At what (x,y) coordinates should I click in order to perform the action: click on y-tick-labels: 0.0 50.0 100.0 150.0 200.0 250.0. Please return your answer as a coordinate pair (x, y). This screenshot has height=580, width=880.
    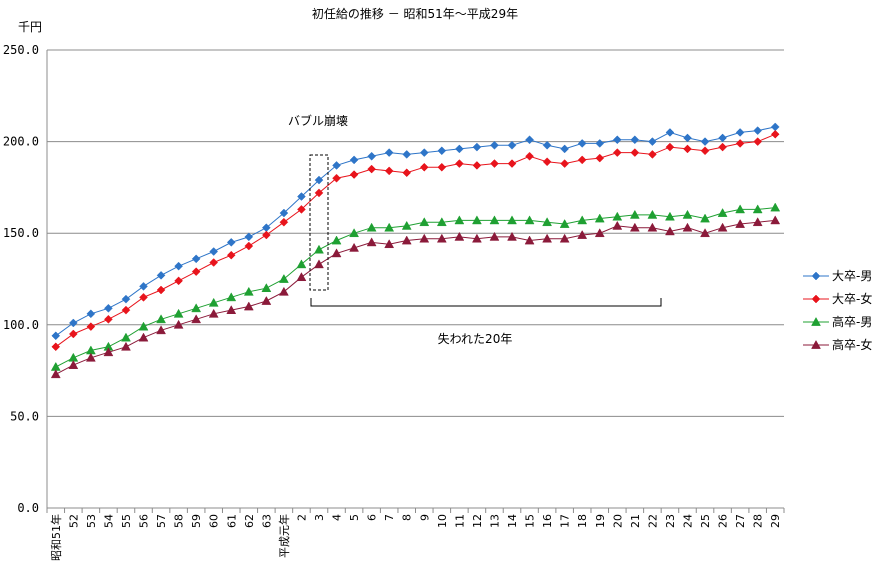
    Looking at the image, I should click on (21, 279).